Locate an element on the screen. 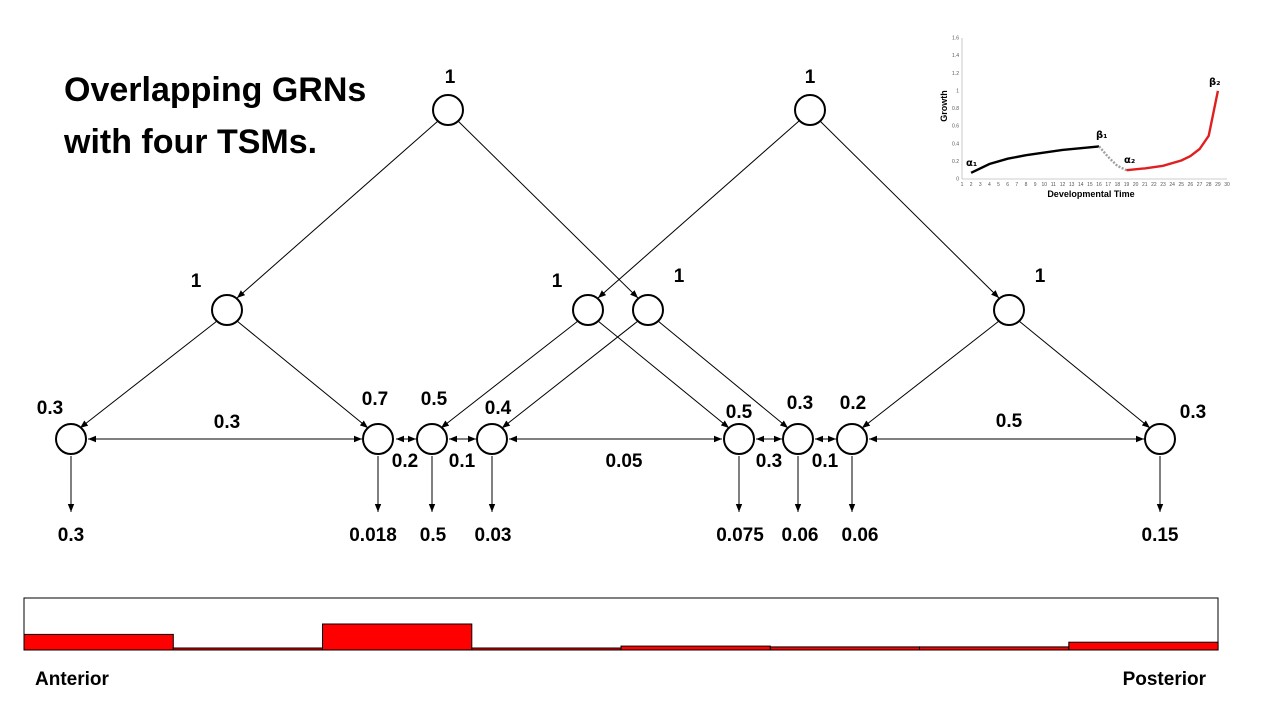 This screenshot has height=720, width=1280. output-labels: 0.3 0.018 0.5 0.03 0.075 0.06 0.06 0.15 is located at coordinates (618, 535).